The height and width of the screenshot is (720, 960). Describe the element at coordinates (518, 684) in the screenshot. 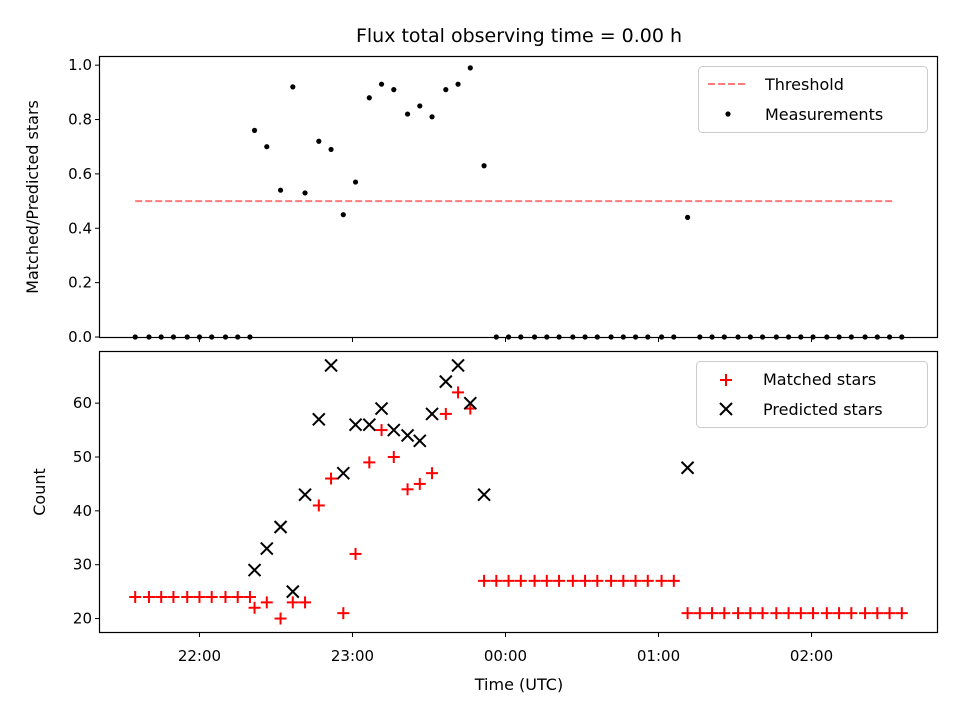

I see `x-axis-label: Time (UTC)` at that location.